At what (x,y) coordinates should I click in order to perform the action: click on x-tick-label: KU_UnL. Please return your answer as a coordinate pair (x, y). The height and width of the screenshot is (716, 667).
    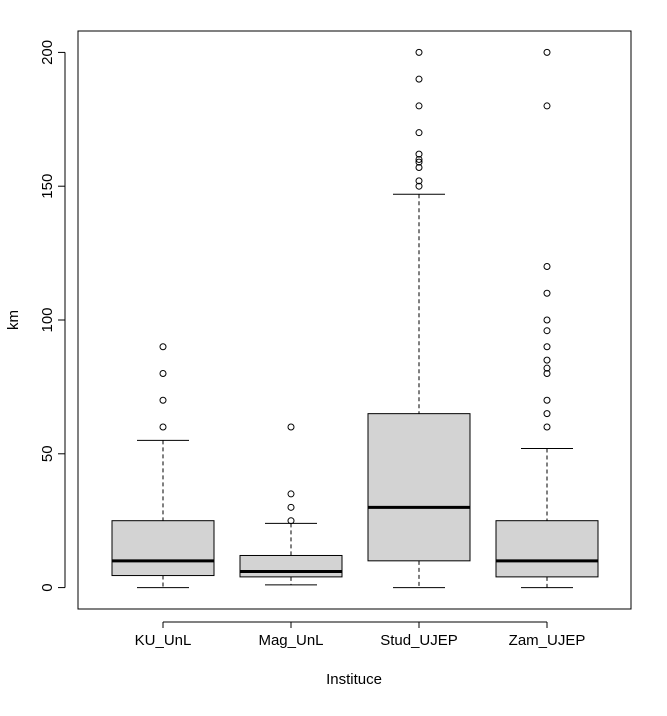
    Looking at the image, I should click on (163, 640).